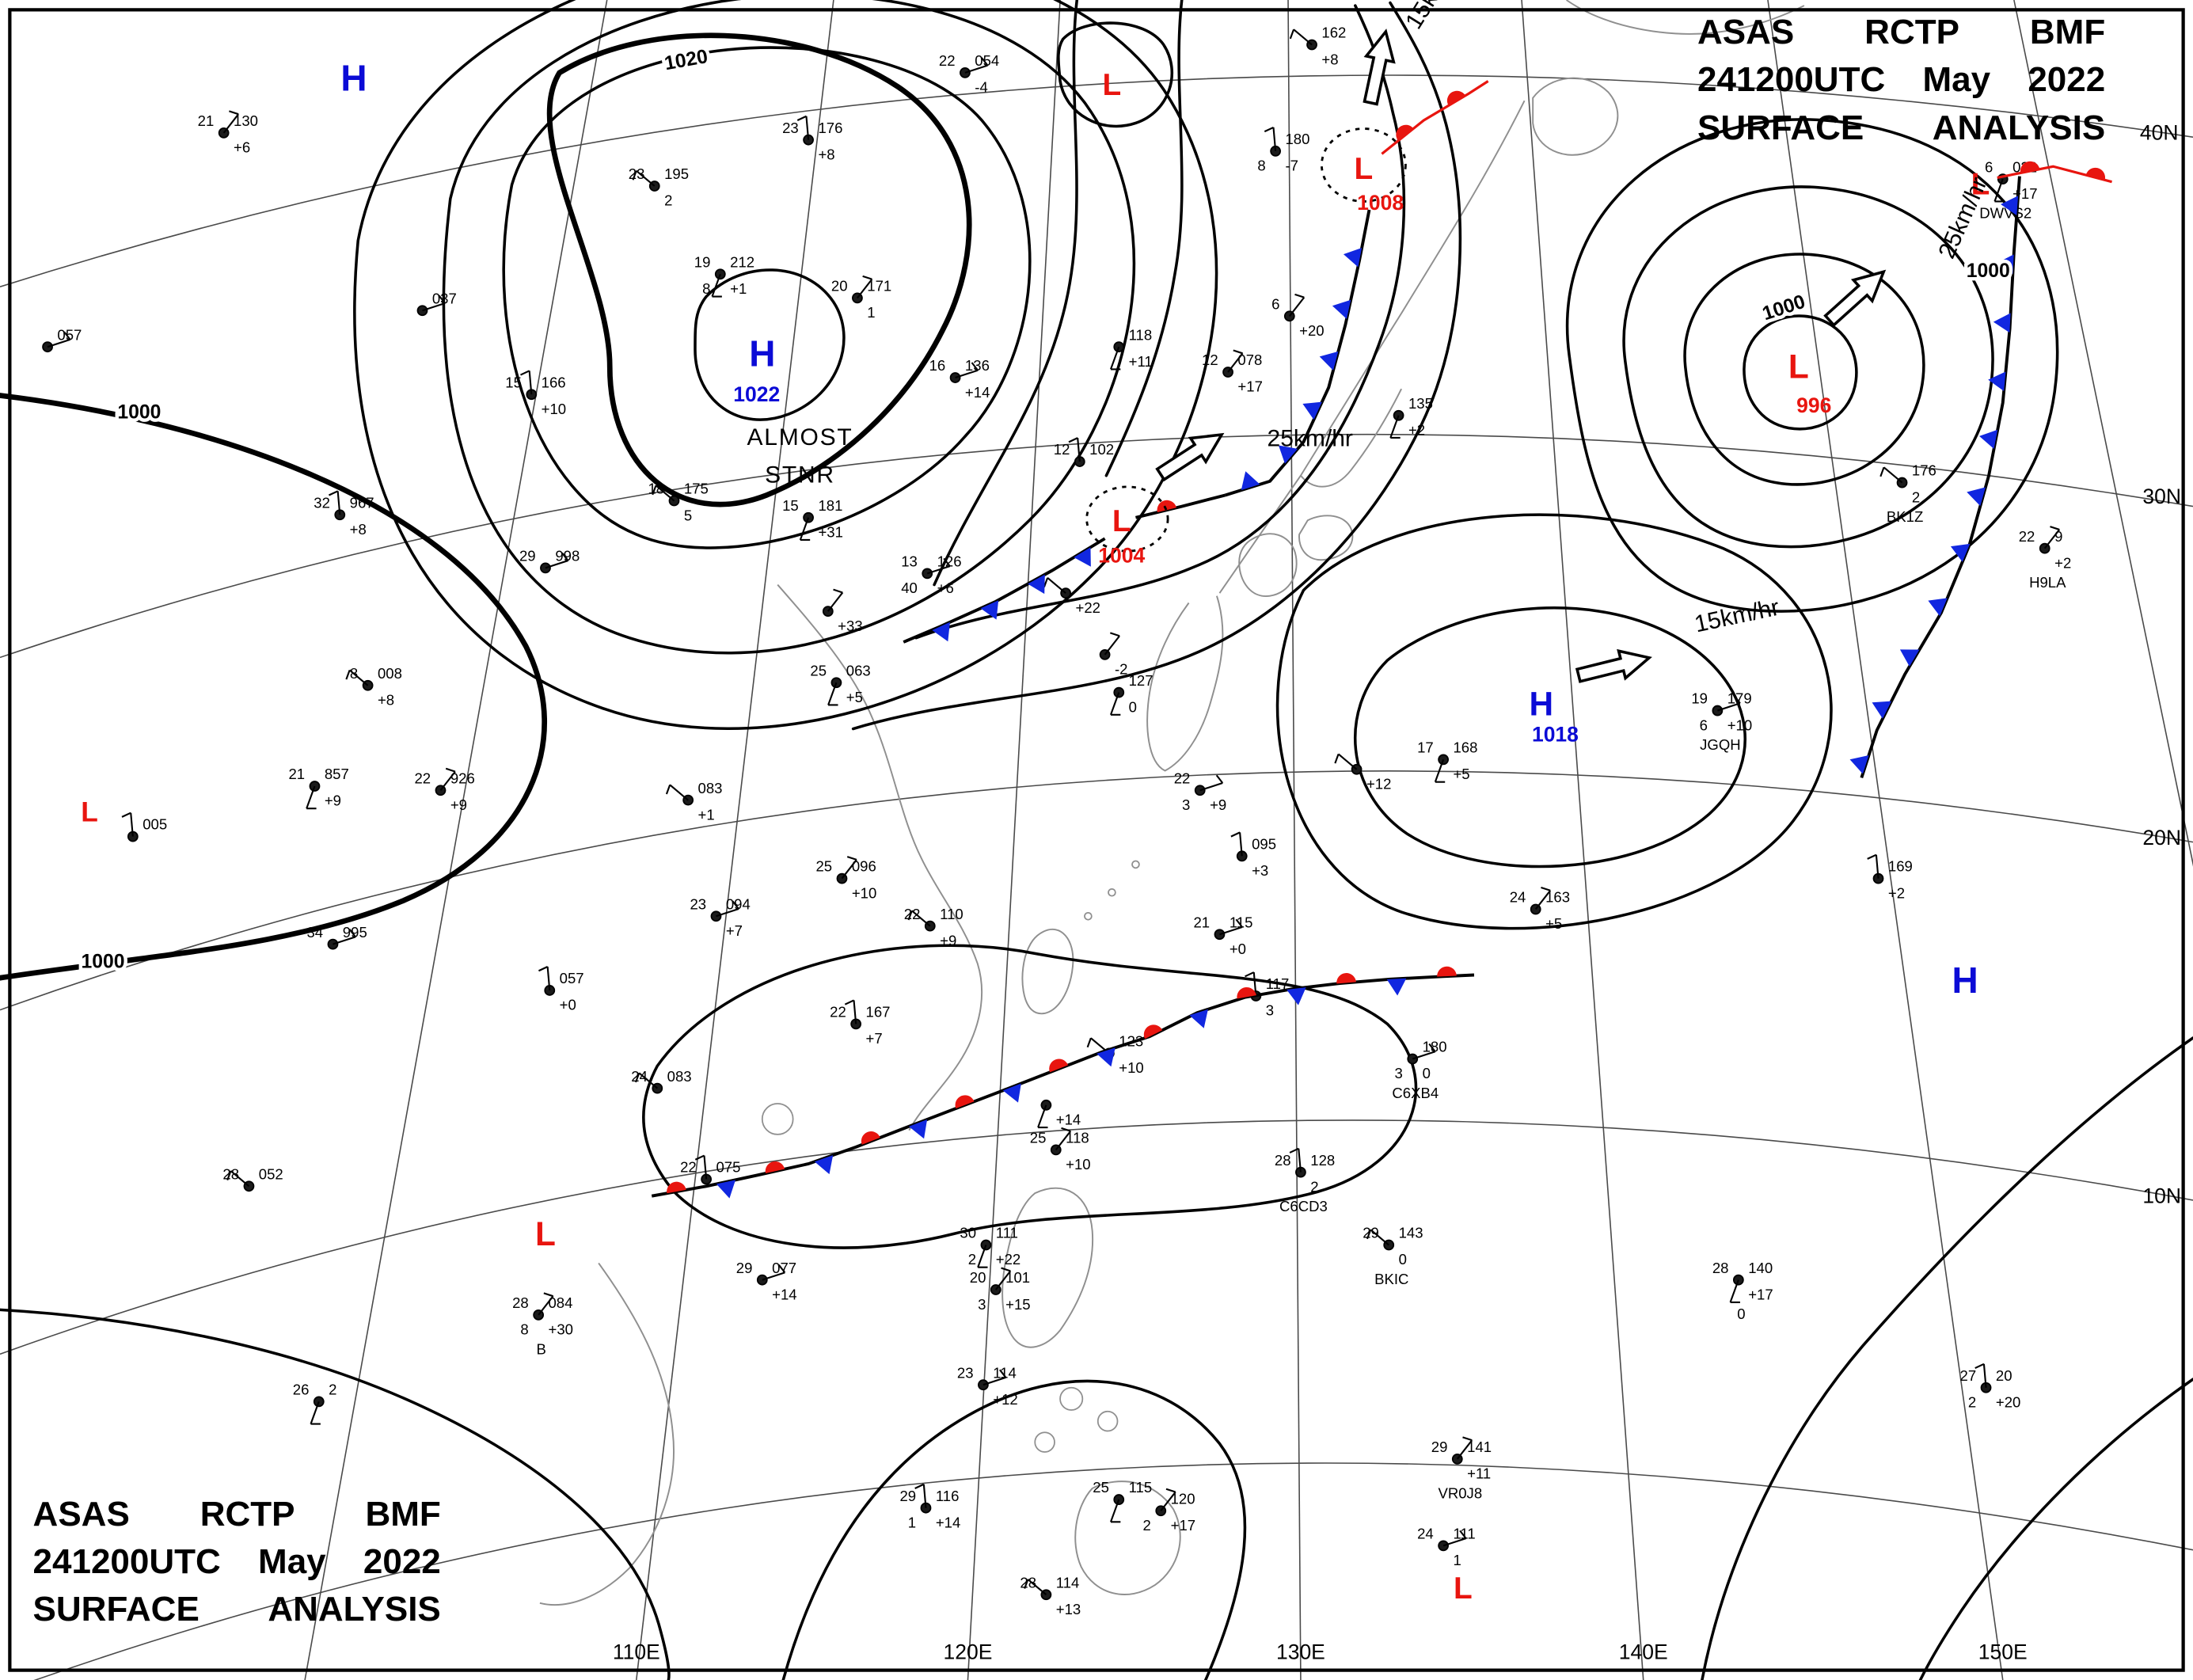 This screenshot has width=2193, height=1680. Describe the element at coordinates (1800, 372) in the screenshot. I see `isobar-996-inner` at that location.